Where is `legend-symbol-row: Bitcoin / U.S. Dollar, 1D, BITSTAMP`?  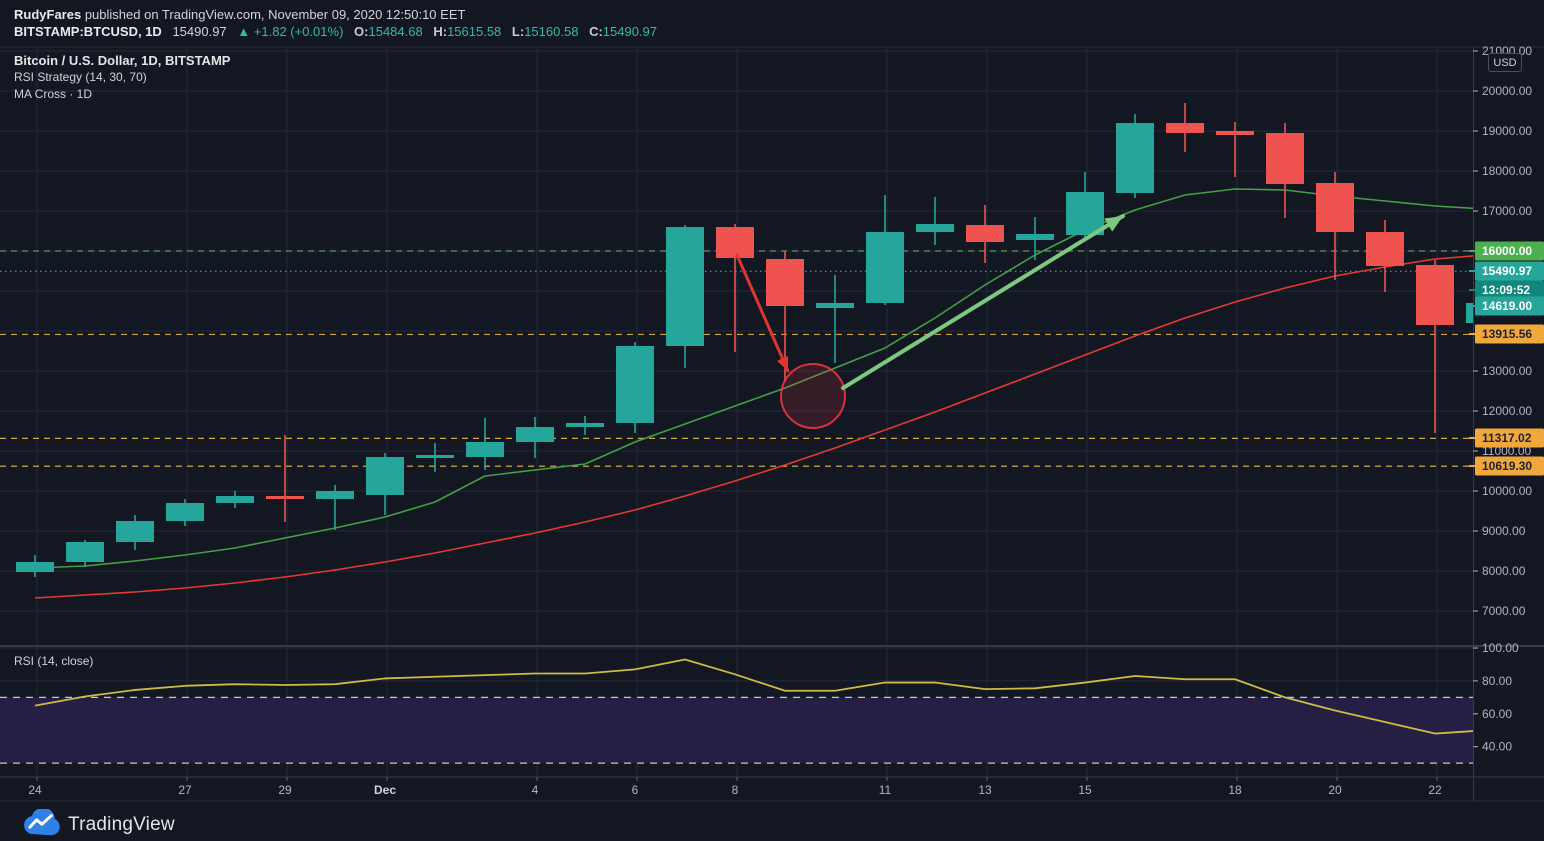
legend-symbol-row: Bitcoin / U.S. Dollar, 1D, BITSTAMP is located at coordinates (122, 60).